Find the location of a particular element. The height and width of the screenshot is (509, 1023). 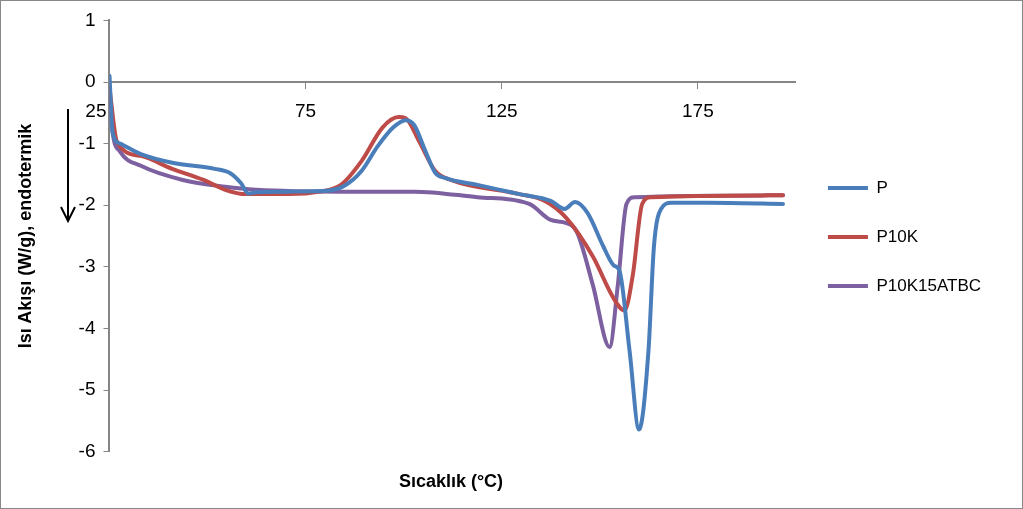

y-tick-label: 0 is located at coordinates (90, 81).